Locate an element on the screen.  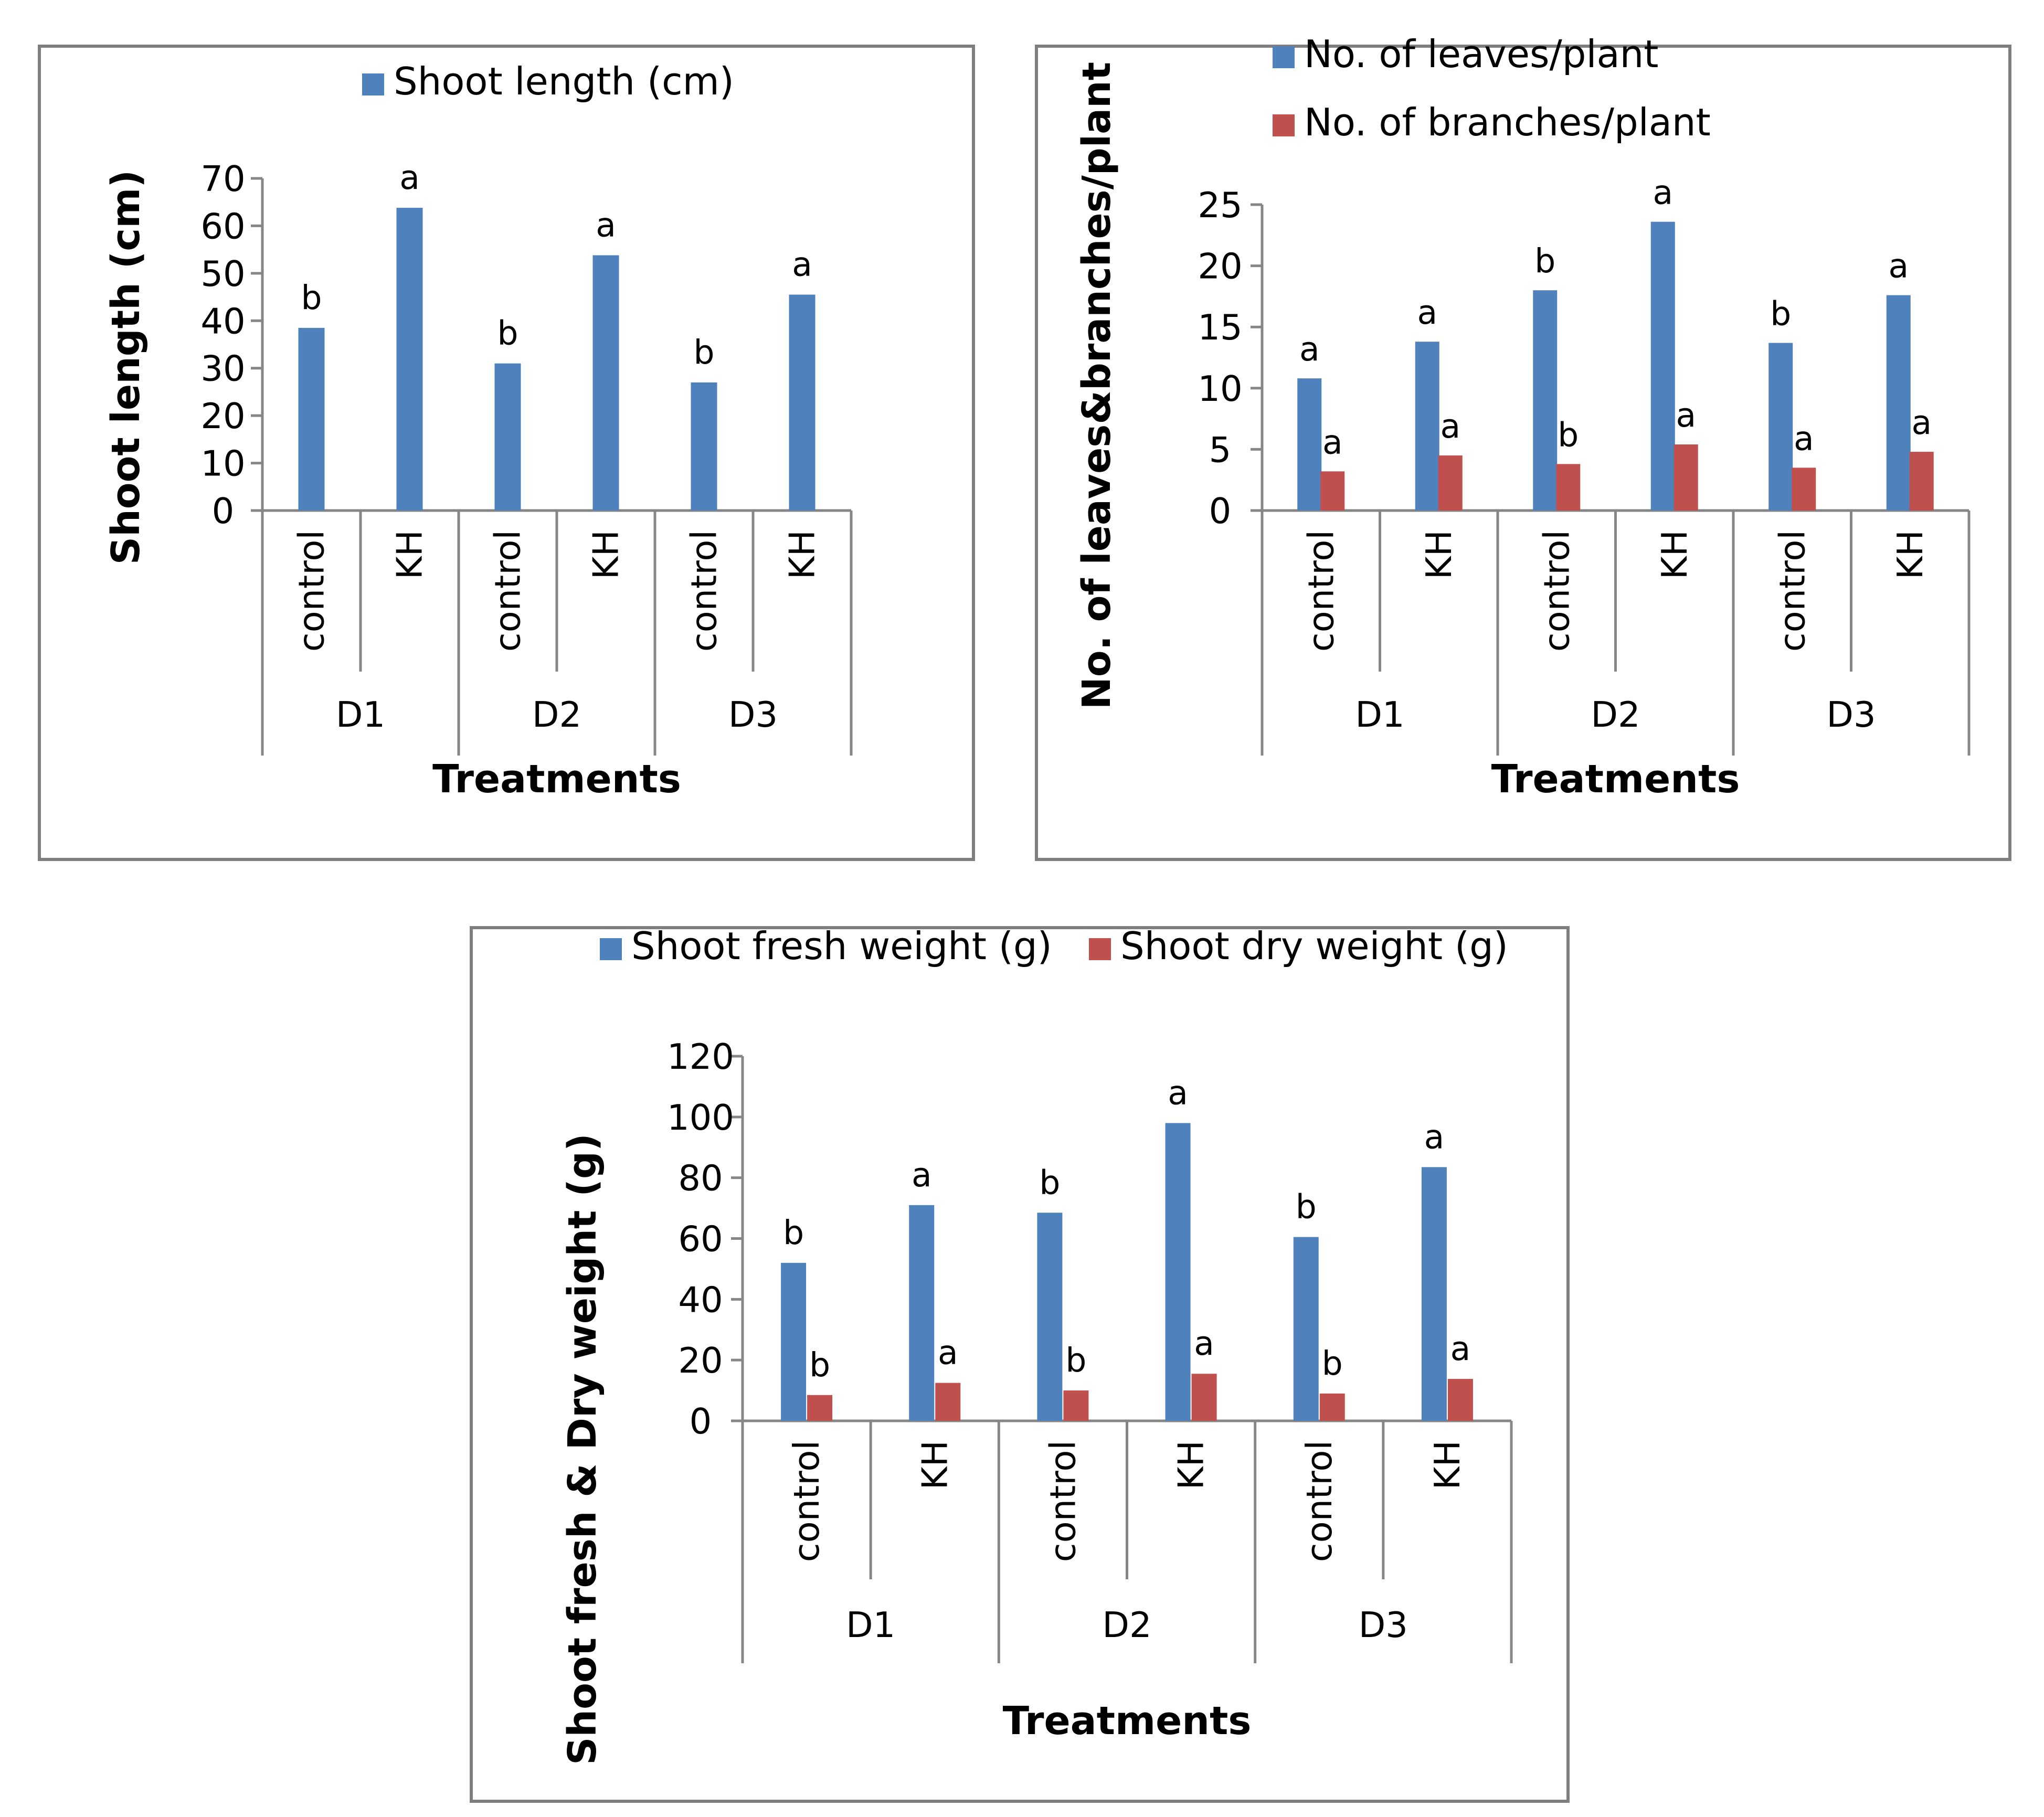
y-tick-label: 120 is located at coordinates (701, 1056).